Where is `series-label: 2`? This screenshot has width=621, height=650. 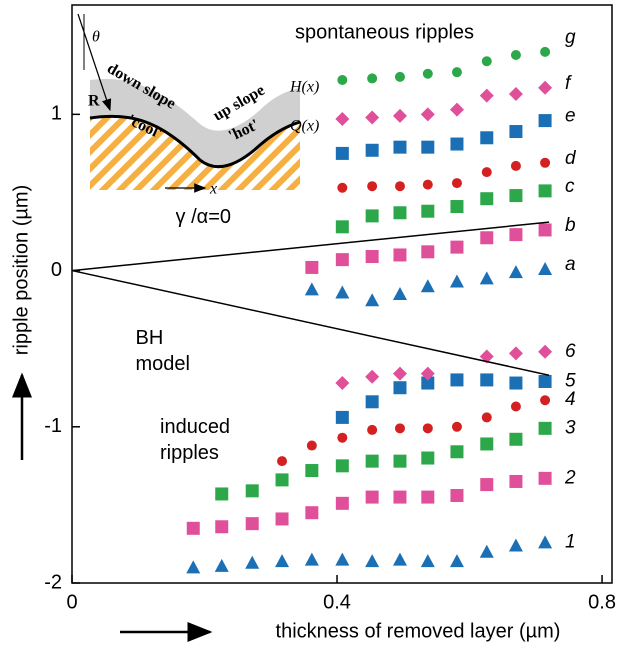
series-label: 2 is located at coordinates (570, 477).